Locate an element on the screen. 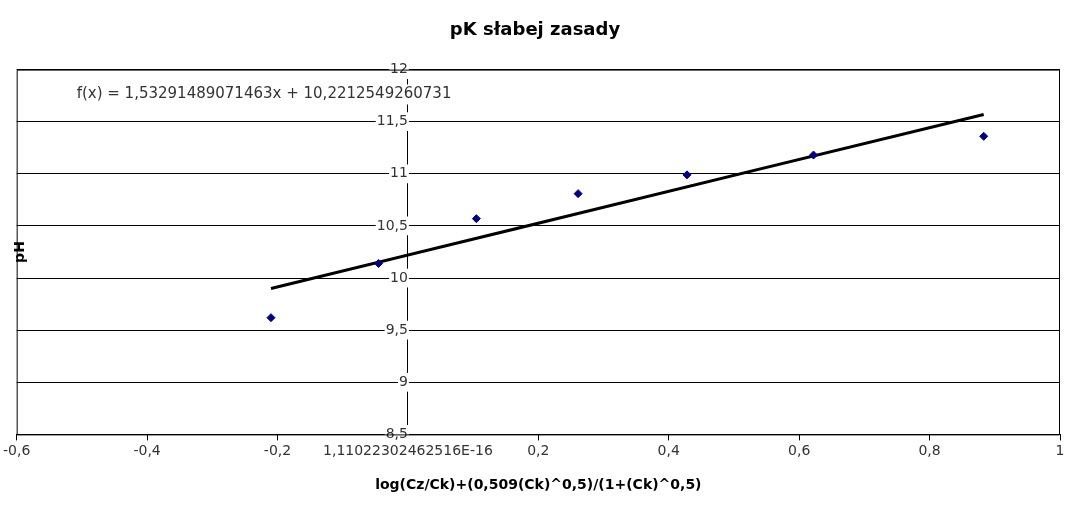 The width and height of the screenshot is (1078, 508). x-tick-label: 0,8 is located at coordinates (929, 450).